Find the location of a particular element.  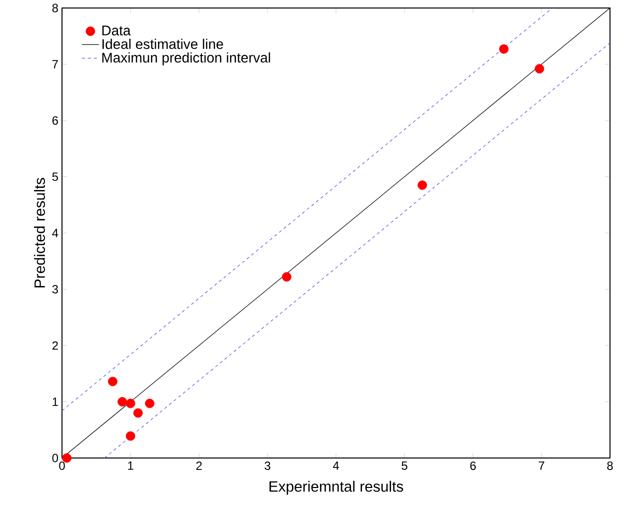

y-tick-label: 2 is located at coordinates (55, 345).